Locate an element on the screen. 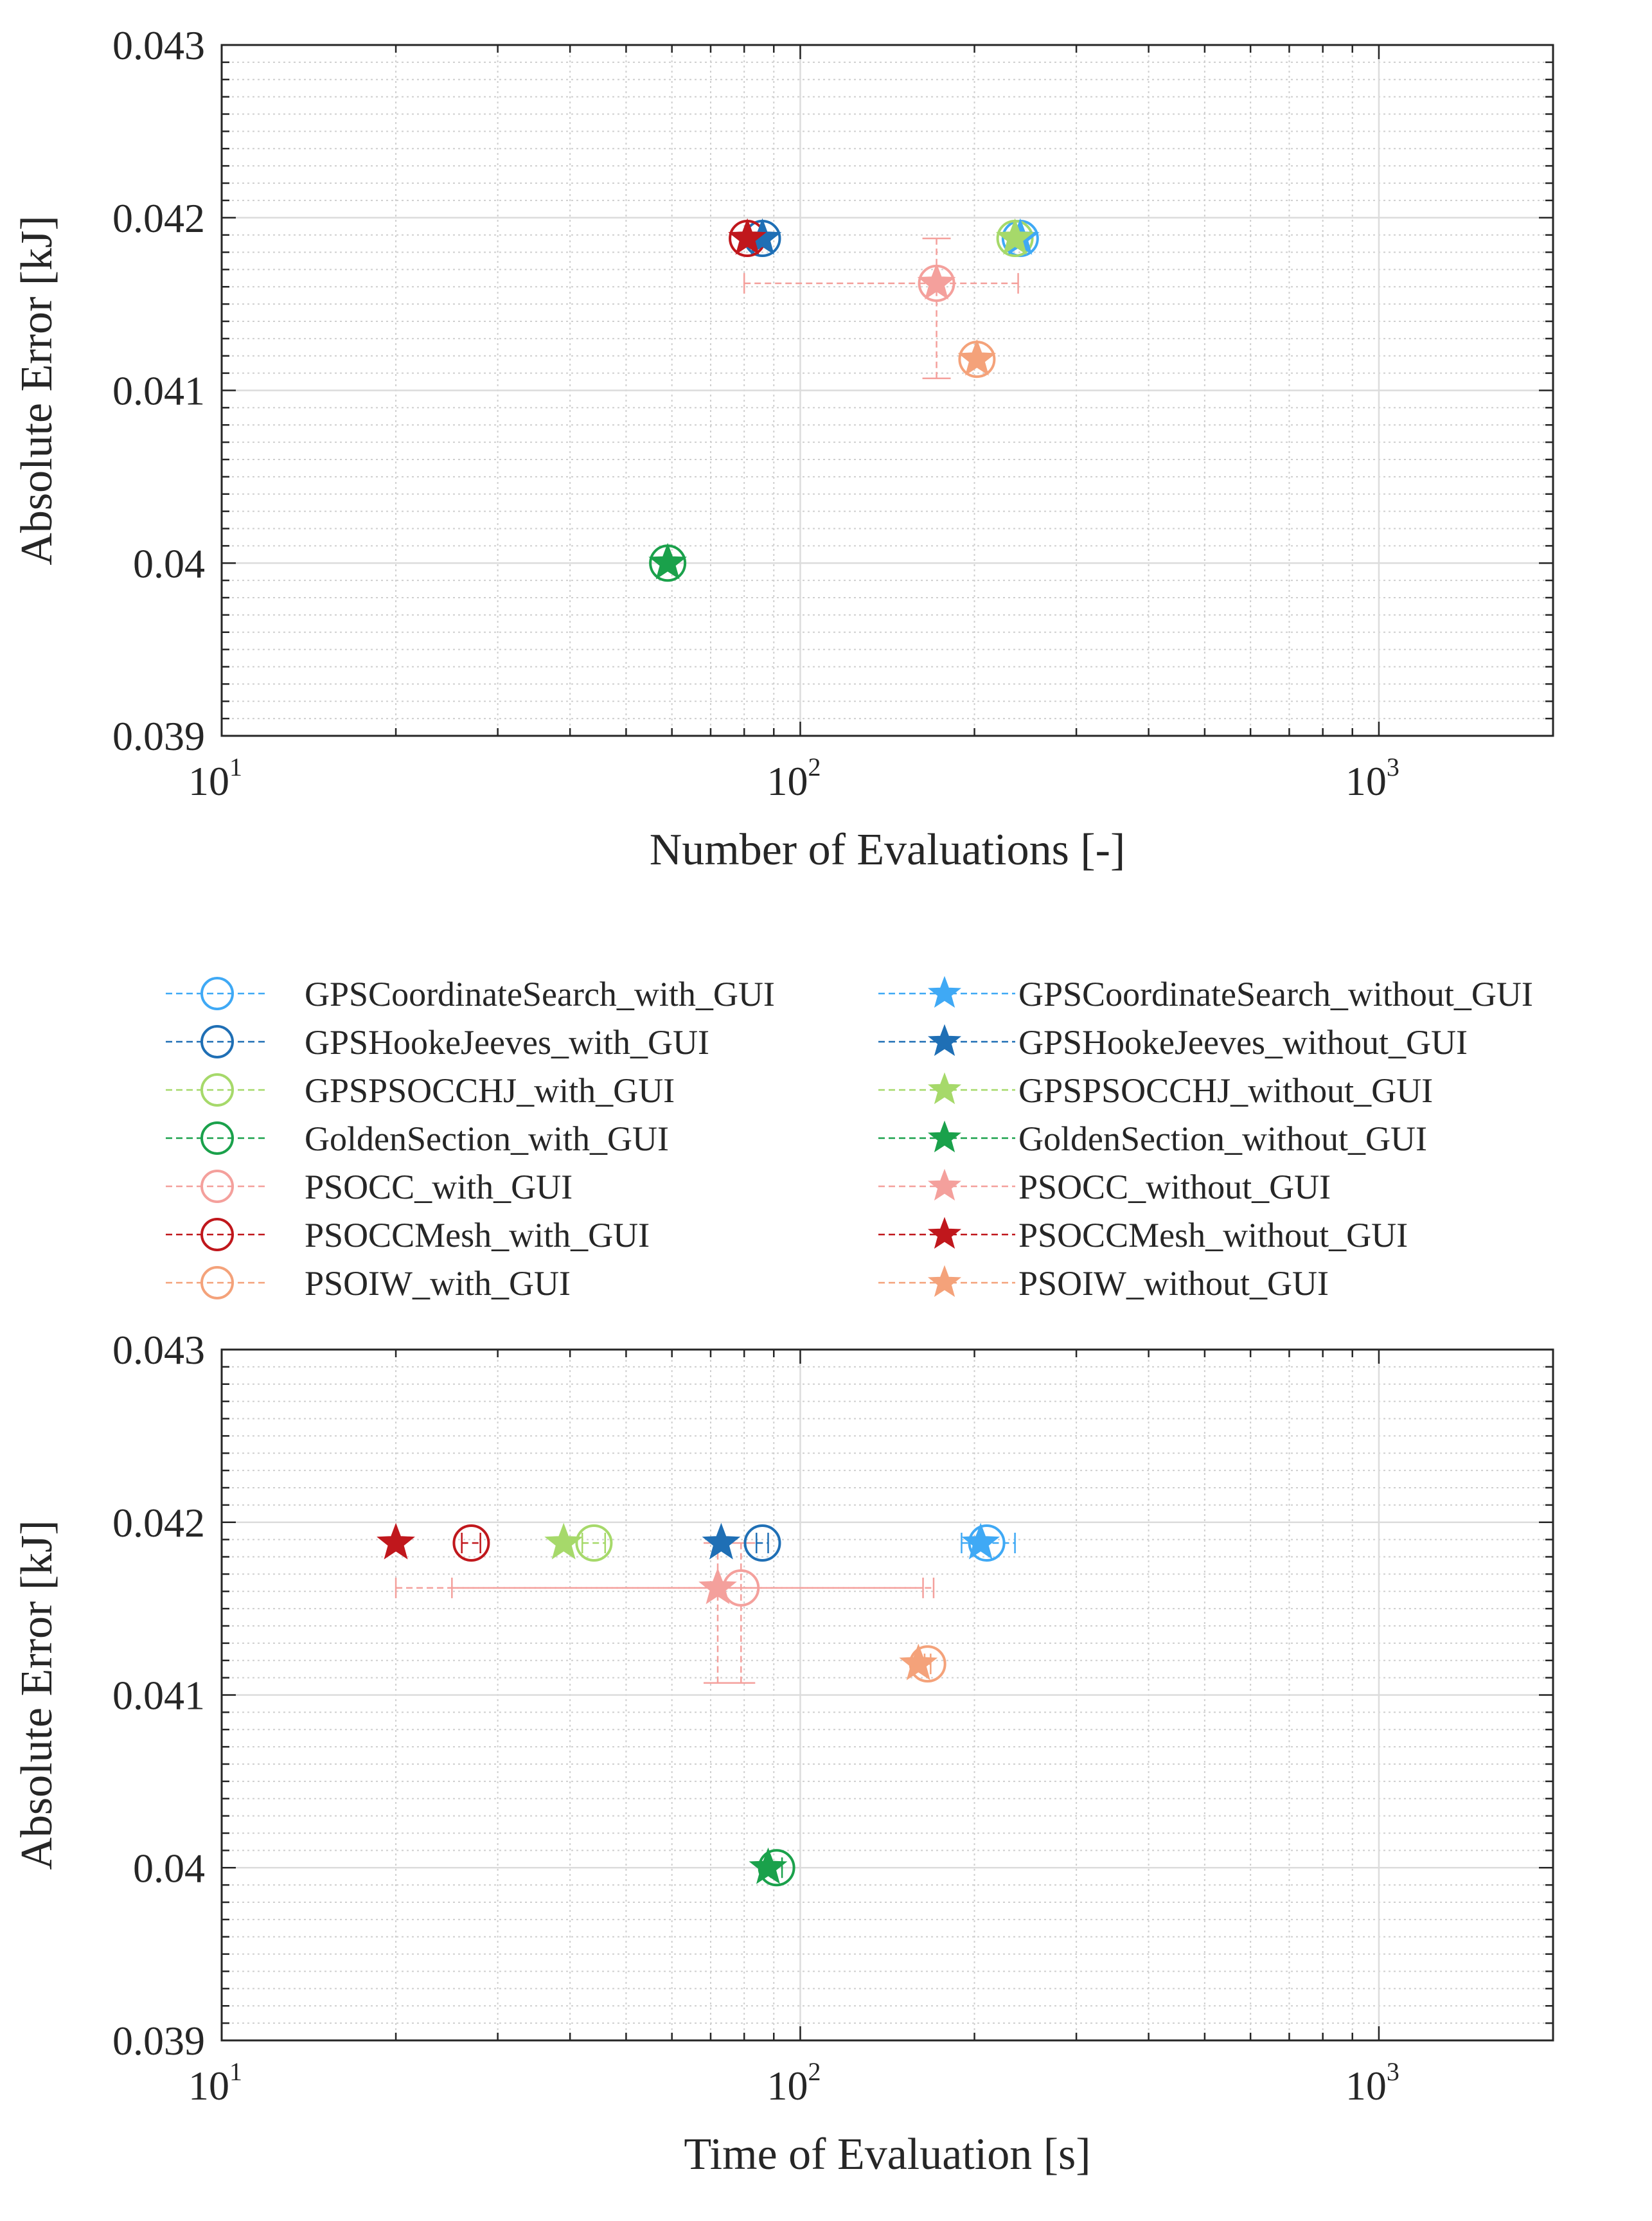  top-point-psoiw-without-gui is located at coordinates (977, 357).